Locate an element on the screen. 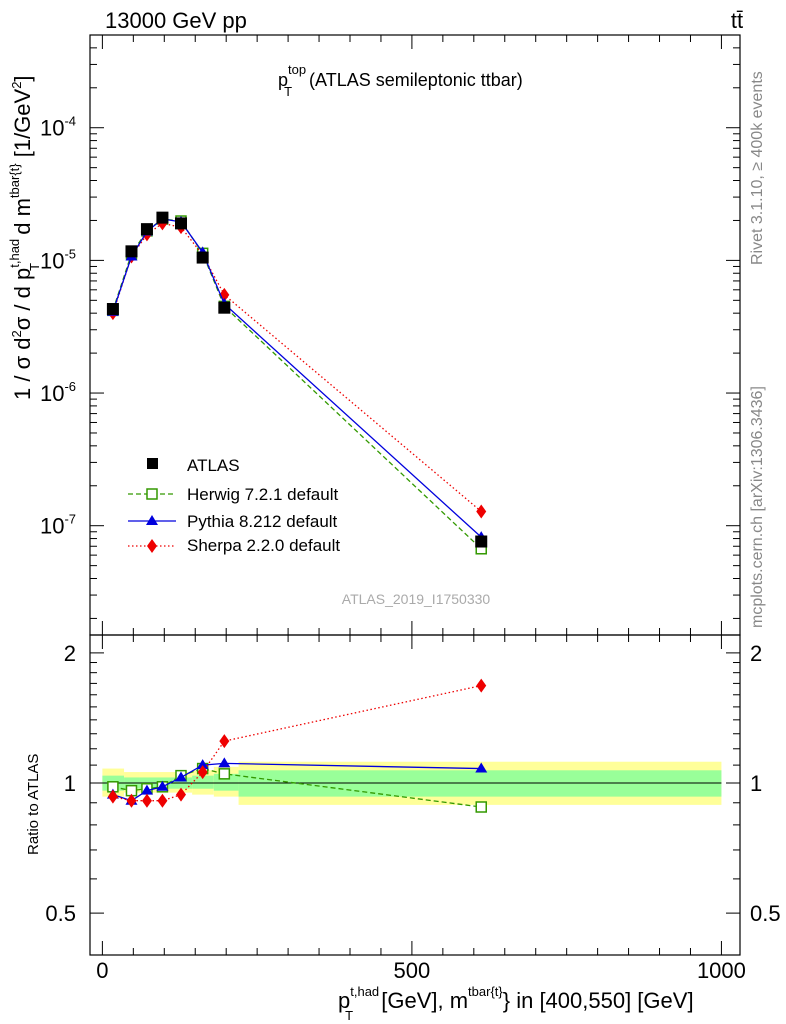 Image resolution: width=786 pixels, height=1024 pixels. y-label-part5: ] is located at coordinates (22, 78).